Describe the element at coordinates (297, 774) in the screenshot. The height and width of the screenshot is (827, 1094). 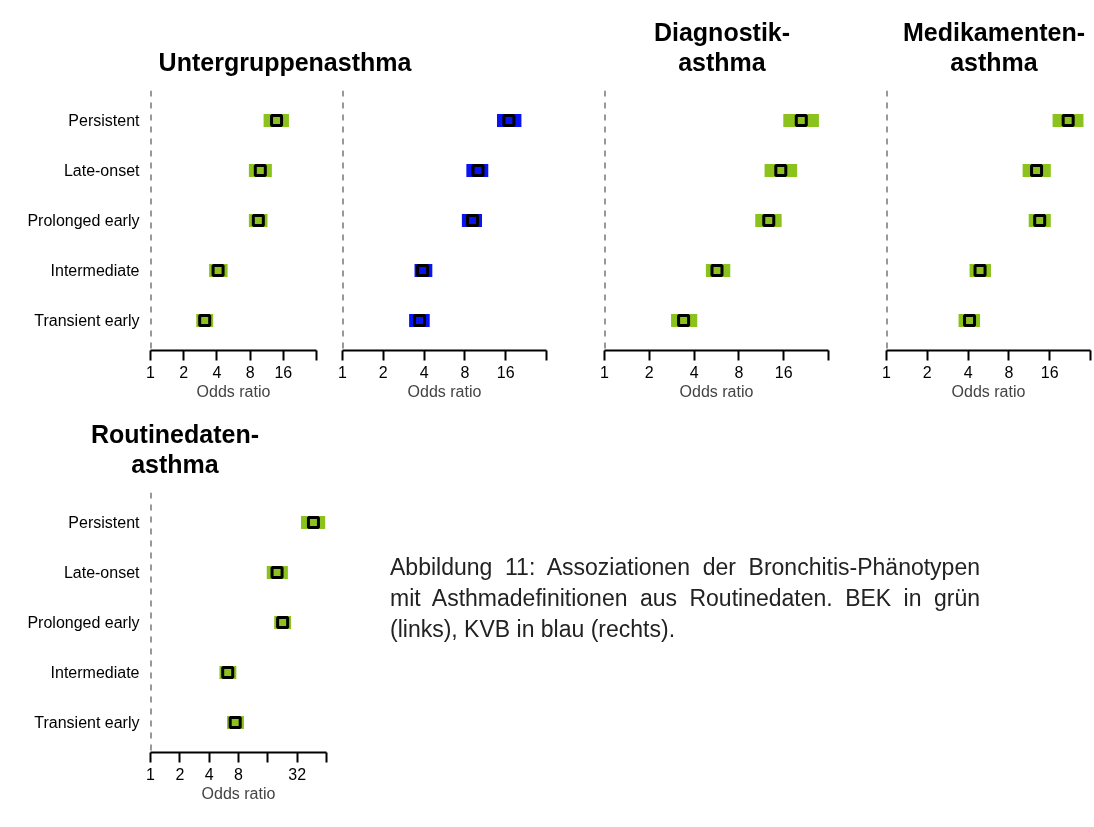
I see `x-tick-label: 32` at that location.